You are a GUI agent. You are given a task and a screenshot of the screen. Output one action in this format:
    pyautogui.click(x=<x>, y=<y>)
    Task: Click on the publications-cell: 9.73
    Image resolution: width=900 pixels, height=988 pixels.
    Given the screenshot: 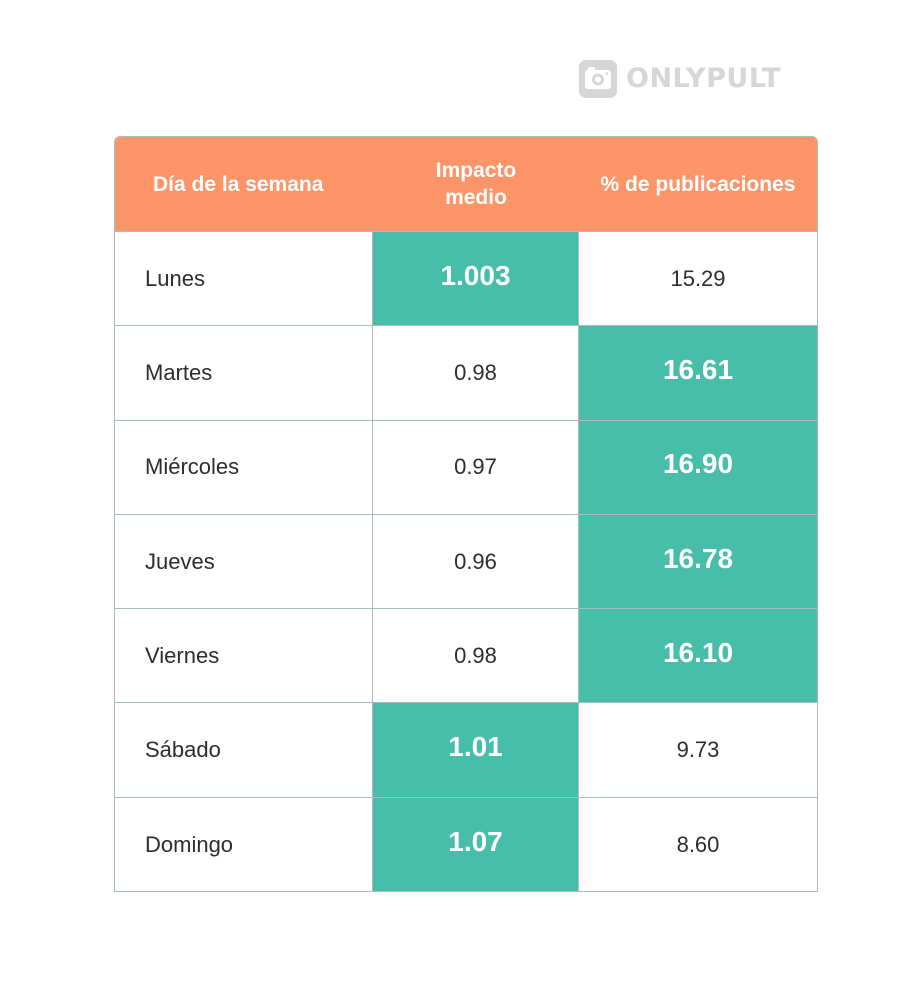 What is the action you would take?
    pyautogui.click(x=698, y=750)
    